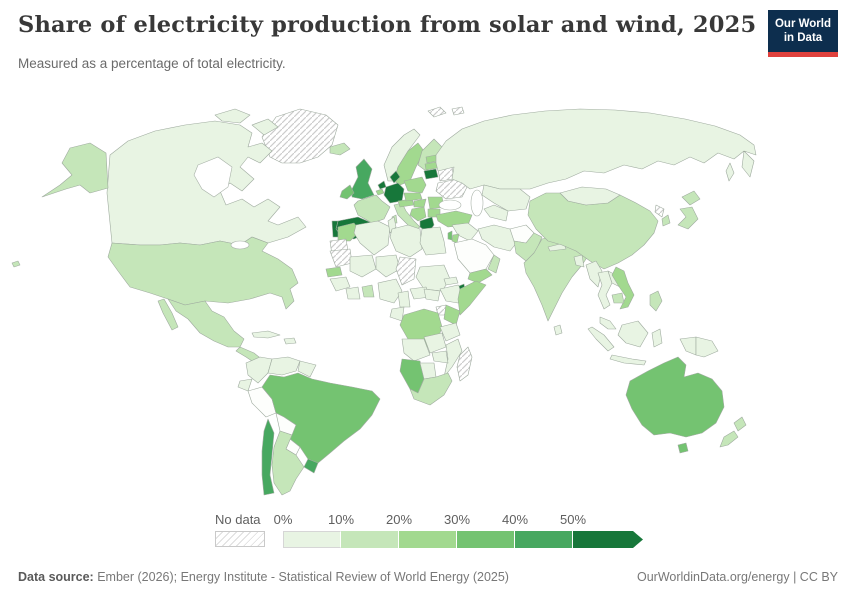  Describe the element at coordinates (201, 323) in the screenshot. I see `country-mexico` at that location.